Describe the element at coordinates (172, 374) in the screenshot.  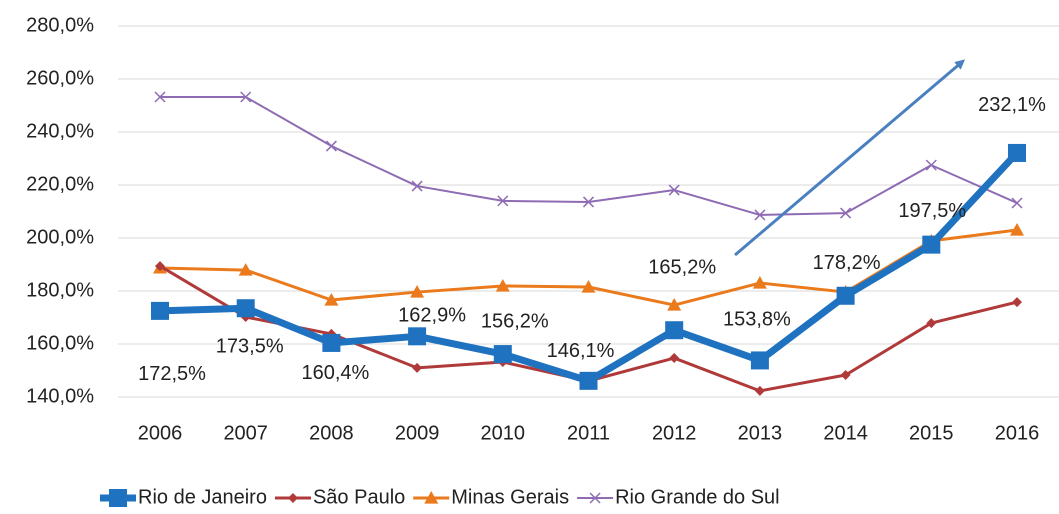
I see `data-label: 172,5%` at that location.